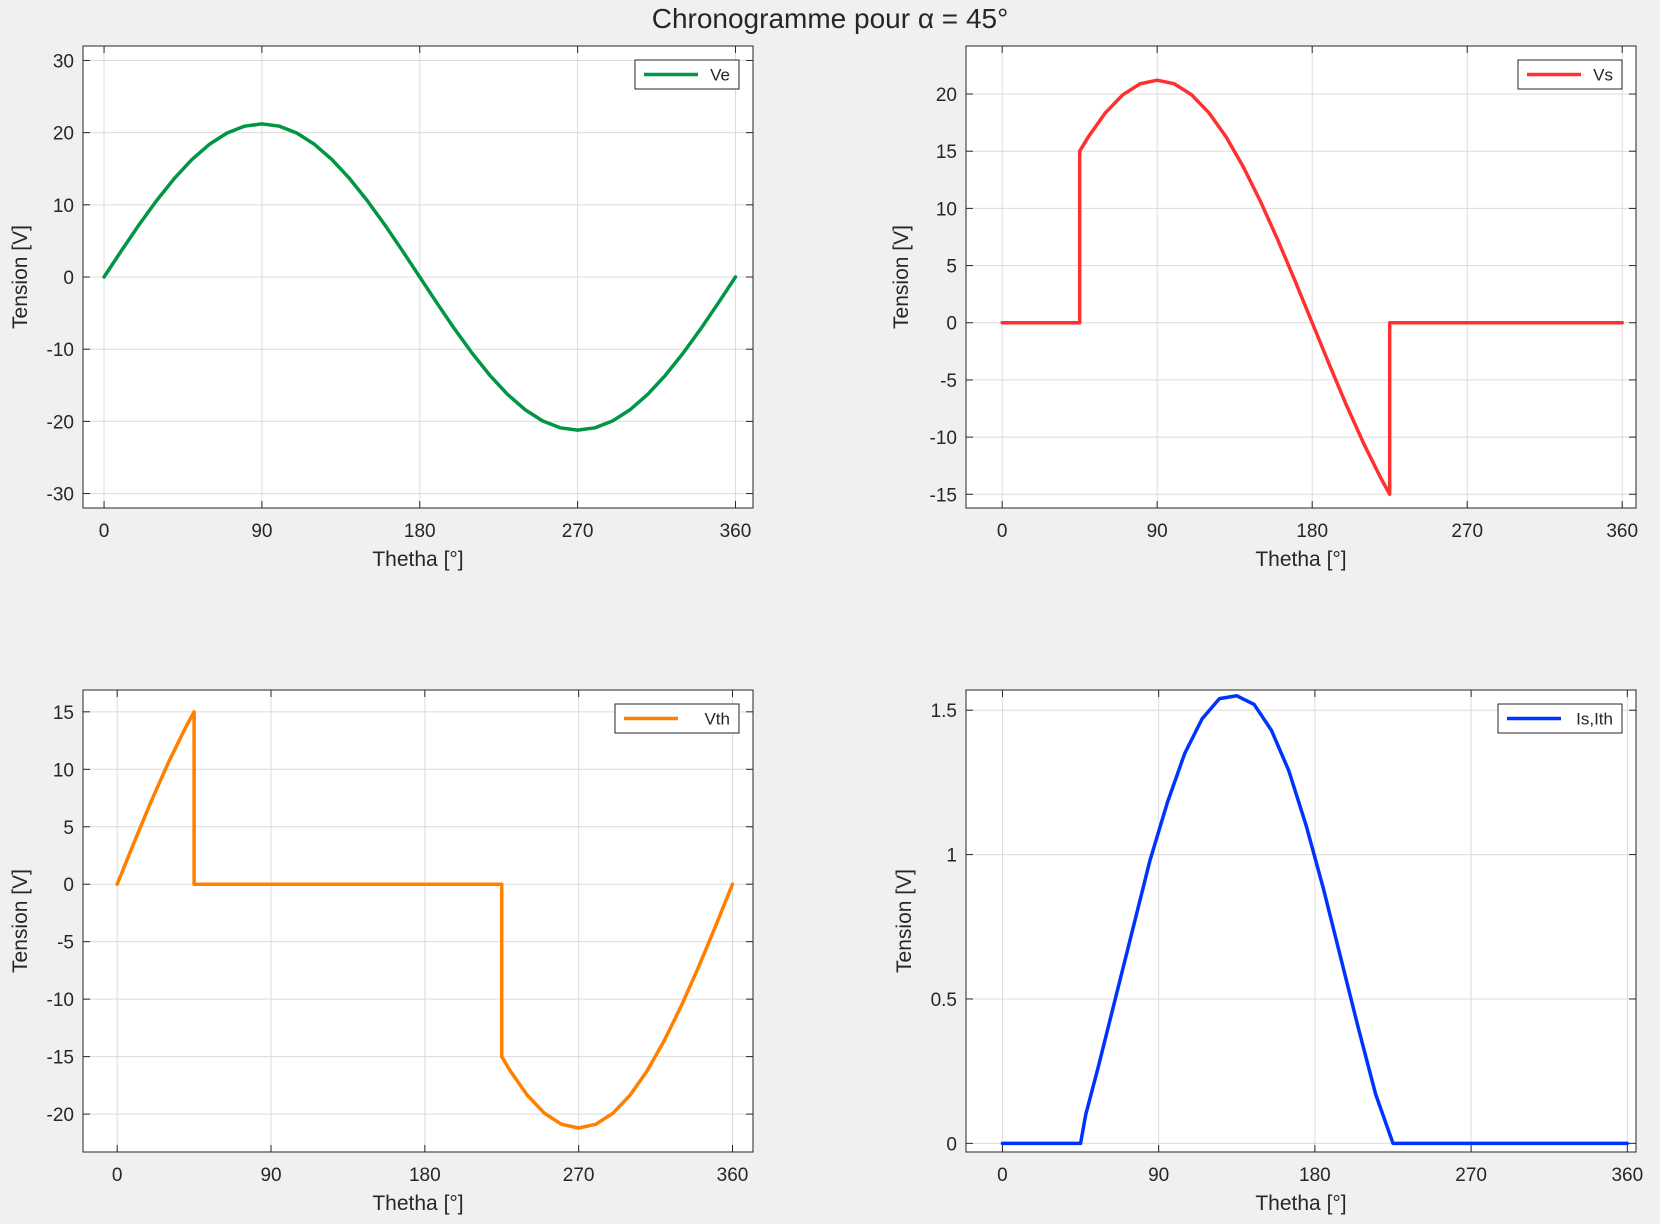 The height and width of the screenshot is (1224, 1660). Describe the element at coordinates (417, 559) in the screenshot. I see `chart1-xlabel: Thetha [°]` at that location.